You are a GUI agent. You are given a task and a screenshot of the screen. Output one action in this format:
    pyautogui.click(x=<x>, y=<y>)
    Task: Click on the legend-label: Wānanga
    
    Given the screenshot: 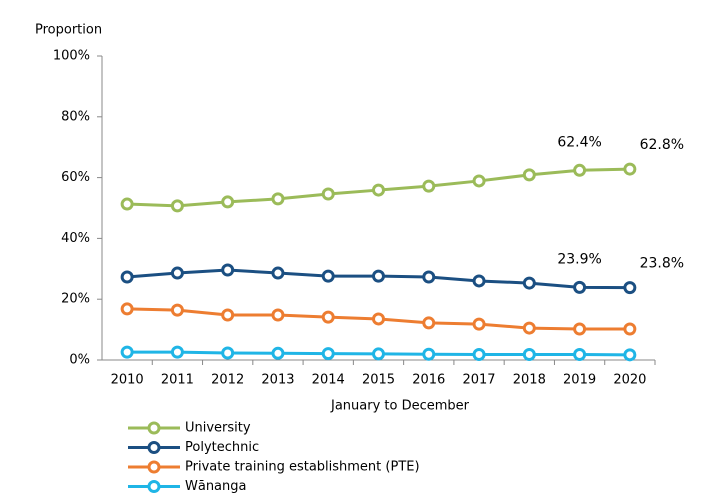 What is the action you would take?
    pyautogui.click(x=215, y=486)
    